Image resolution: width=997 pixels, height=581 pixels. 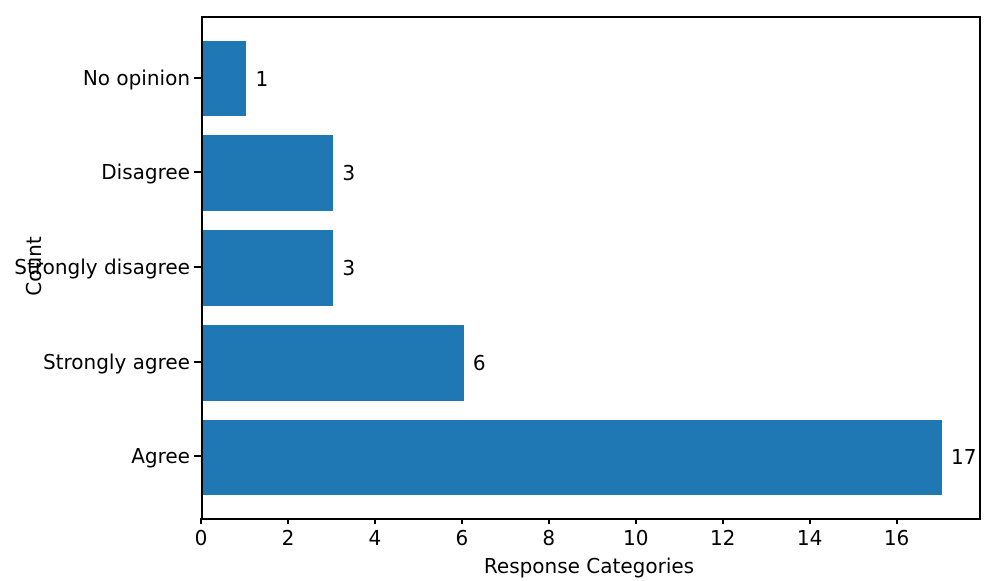 I want to click on y-tick-disagree, so click(x=197, y=172).